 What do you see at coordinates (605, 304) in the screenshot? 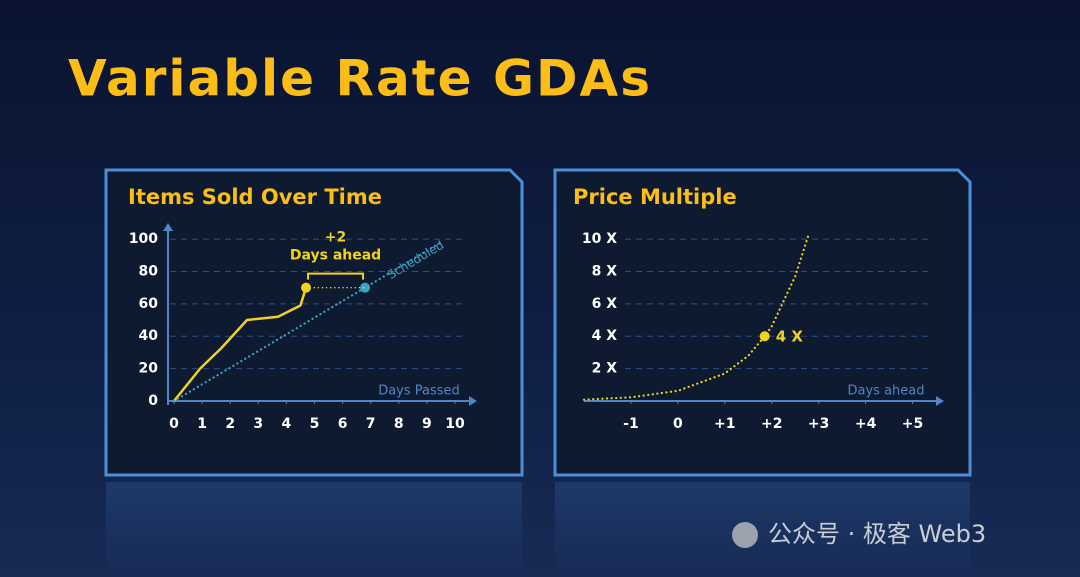
I see `y-tick-label: 6 X` at bounding box center [605, 304].